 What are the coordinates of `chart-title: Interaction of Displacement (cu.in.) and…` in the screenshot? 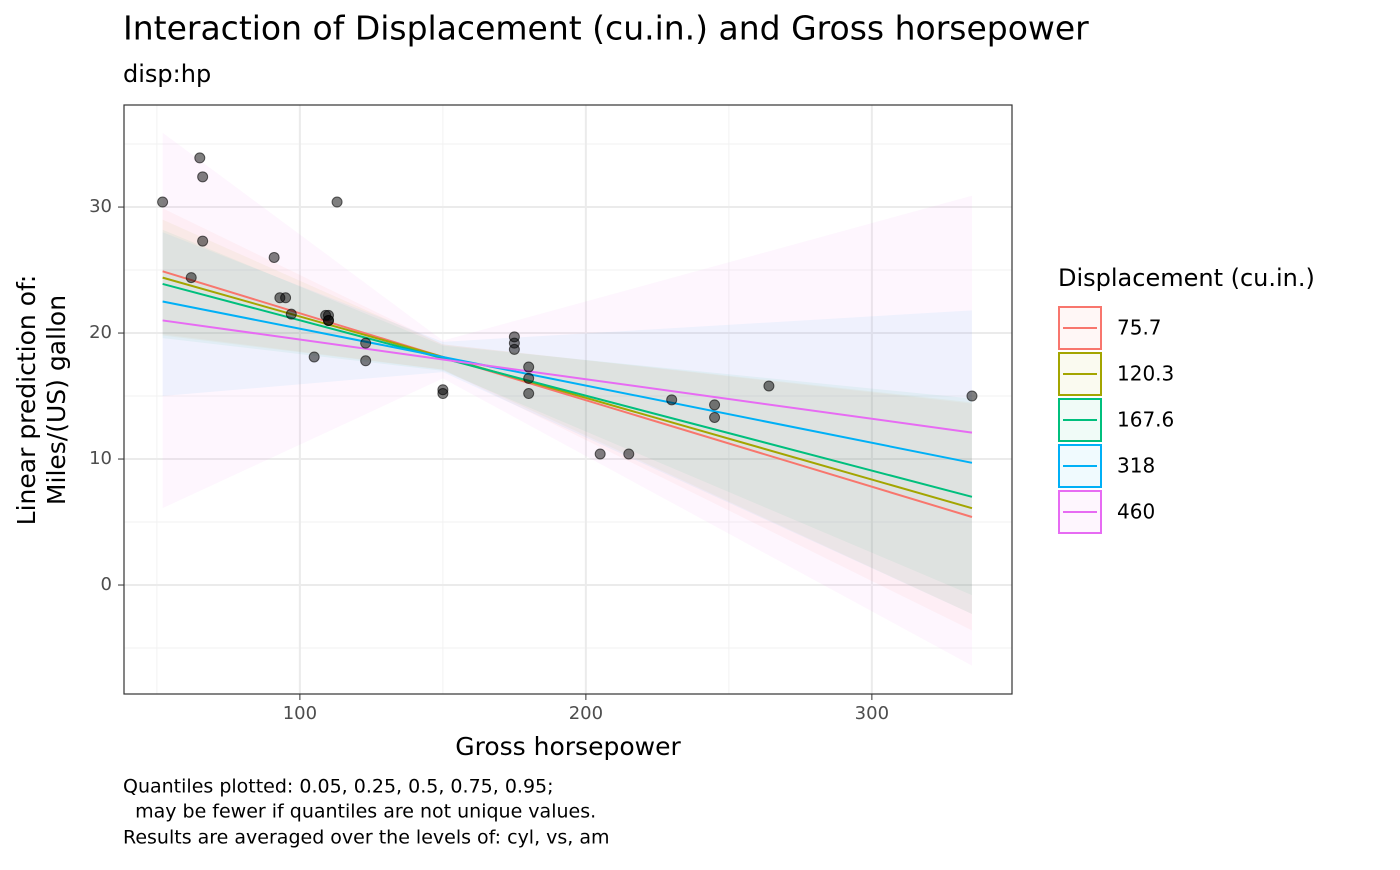 It's located at (606, 28).